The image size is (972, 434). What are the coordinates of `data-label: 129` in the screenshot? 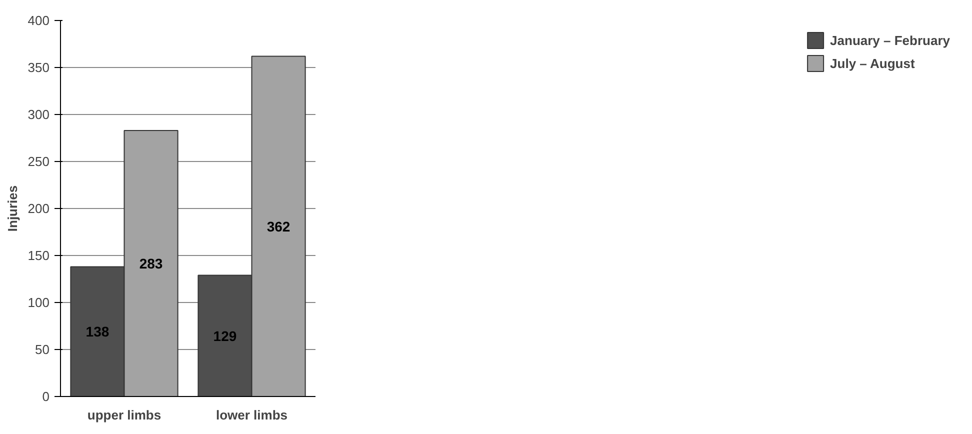 It's located at (225, 336).